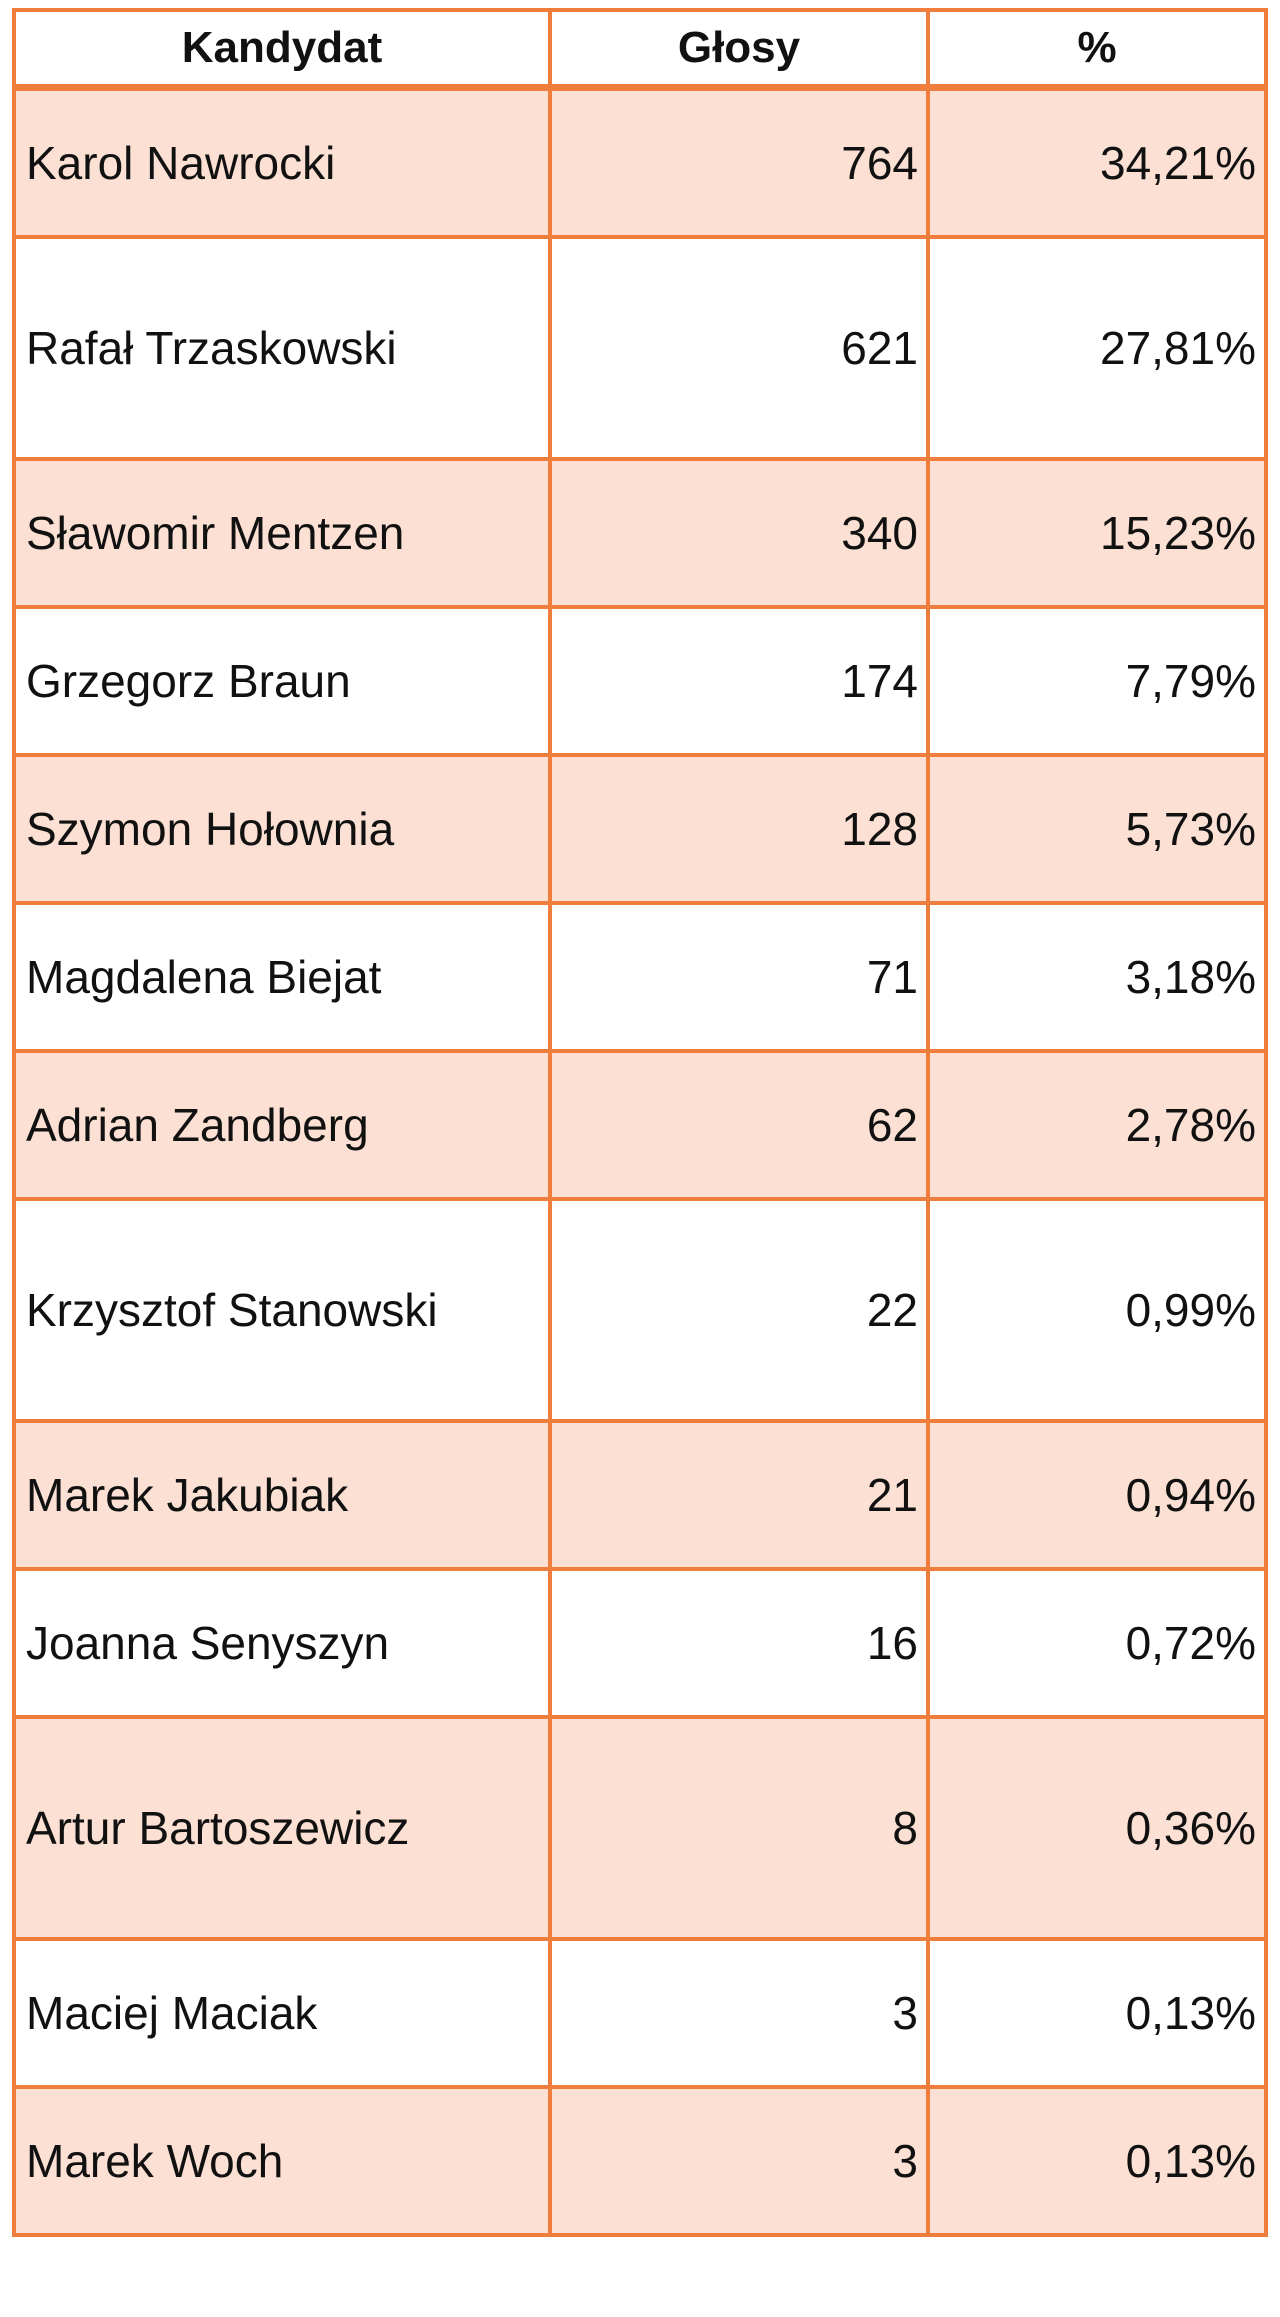 This screenshot has height=2317, width=1280. I want to click on percent-cell: 7,79%, so click(1097, 681).